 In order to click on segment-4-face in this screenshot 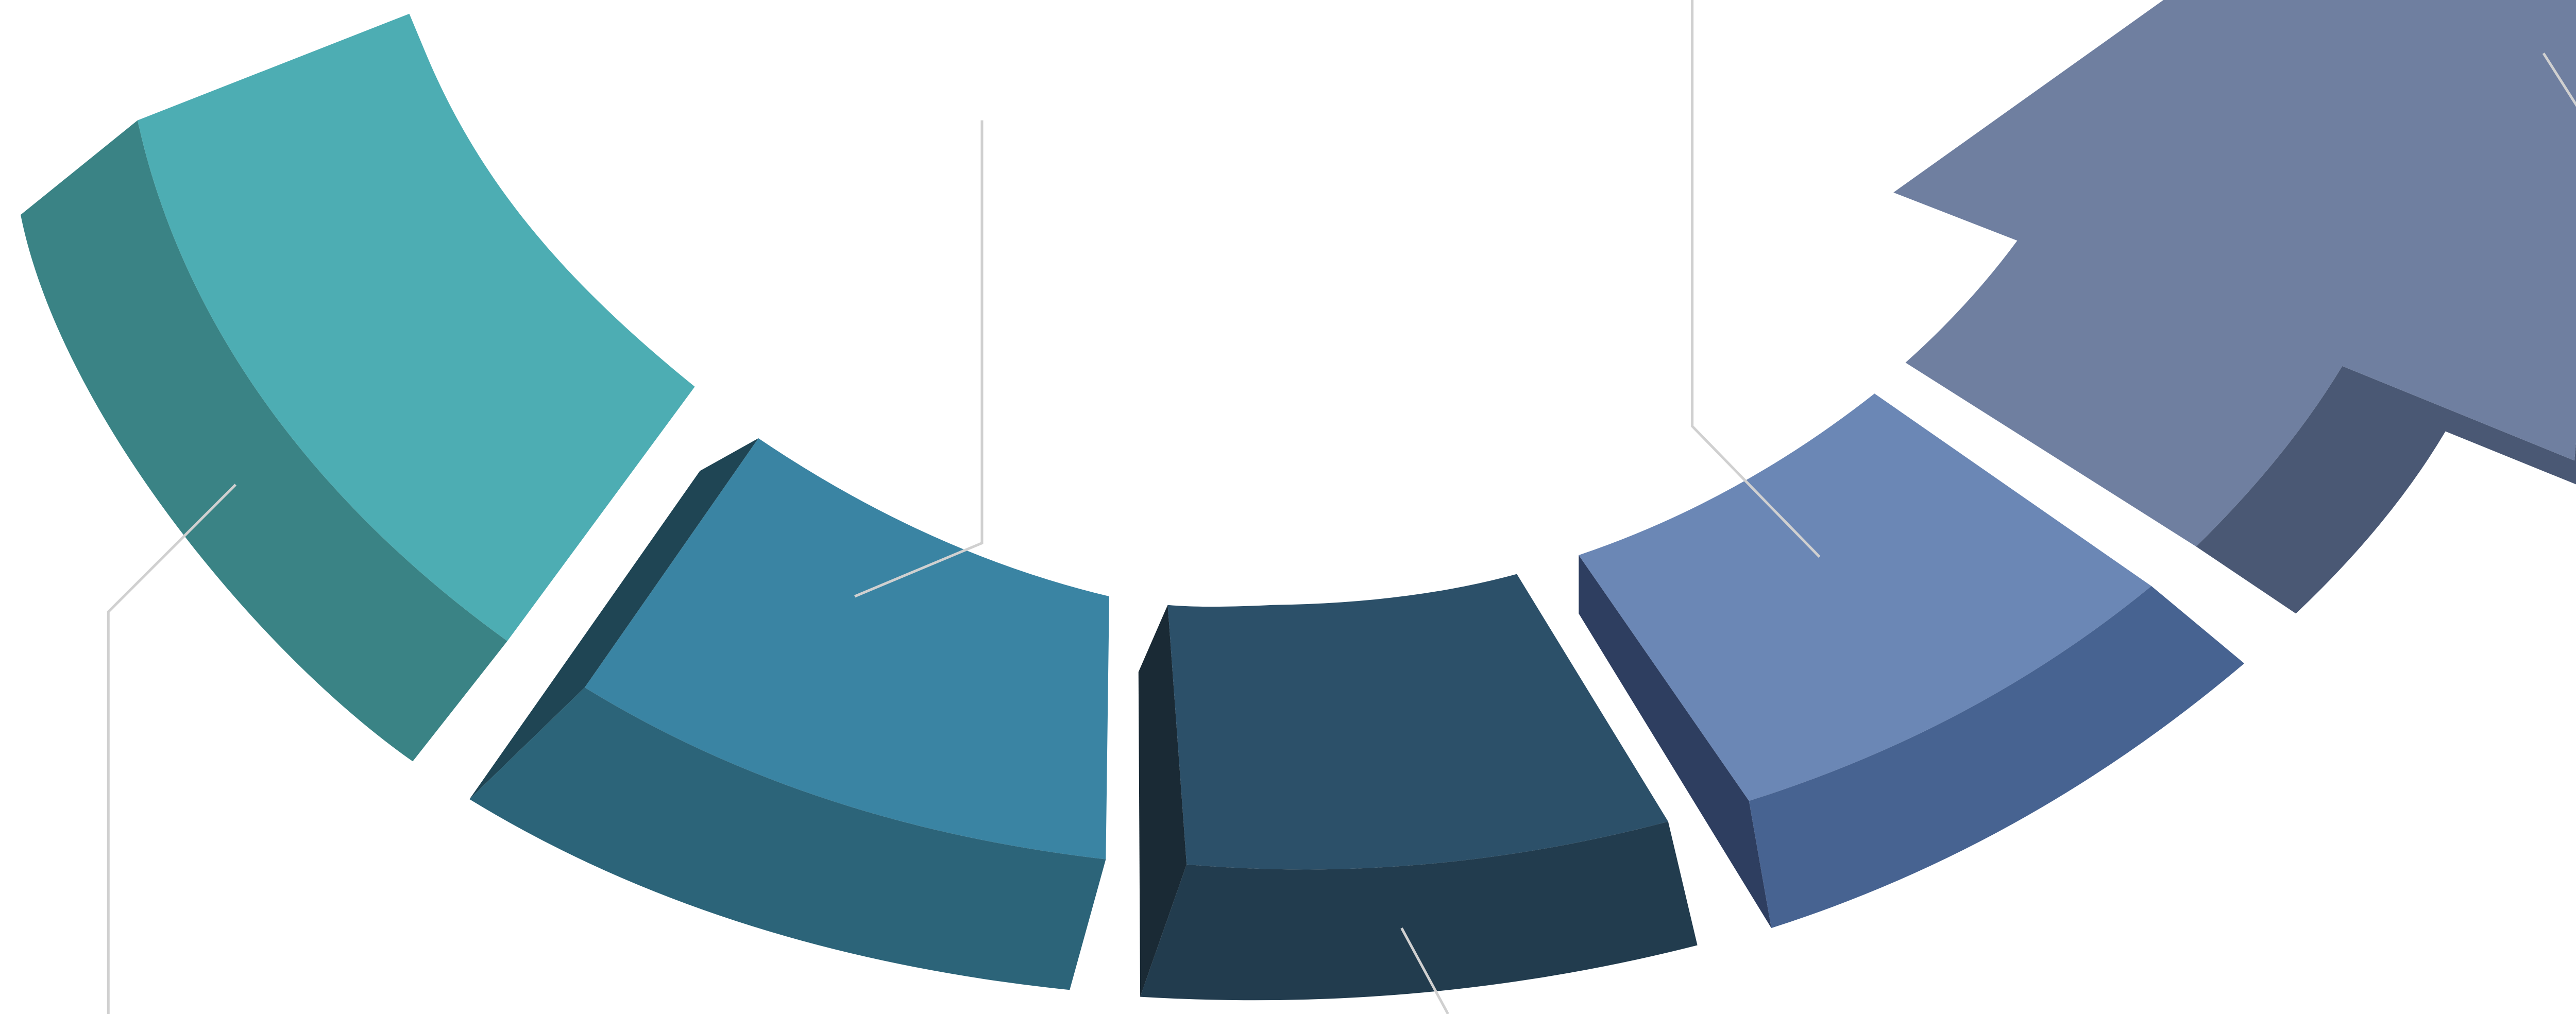, I will do `click(1865, 597)`.